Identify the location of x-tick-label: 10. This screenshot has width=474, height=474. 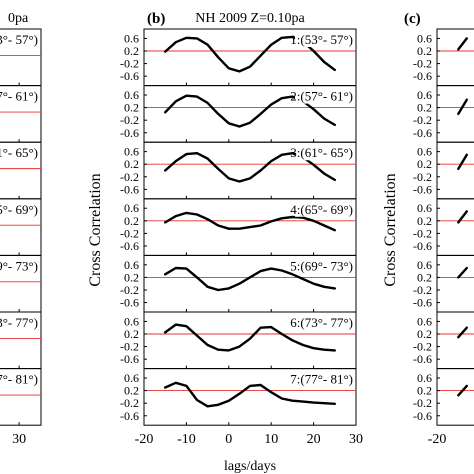
(271, 439).